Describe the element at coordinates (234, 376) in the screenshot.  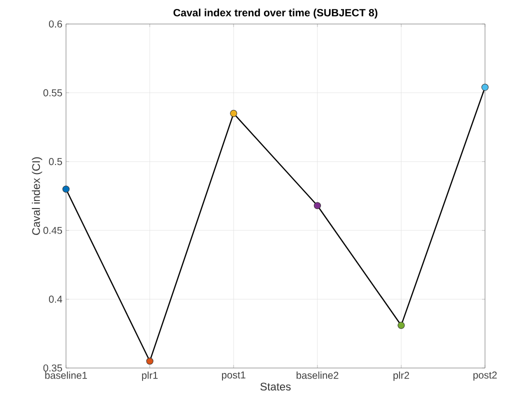
I see `x-tick-label: post1` at that location.